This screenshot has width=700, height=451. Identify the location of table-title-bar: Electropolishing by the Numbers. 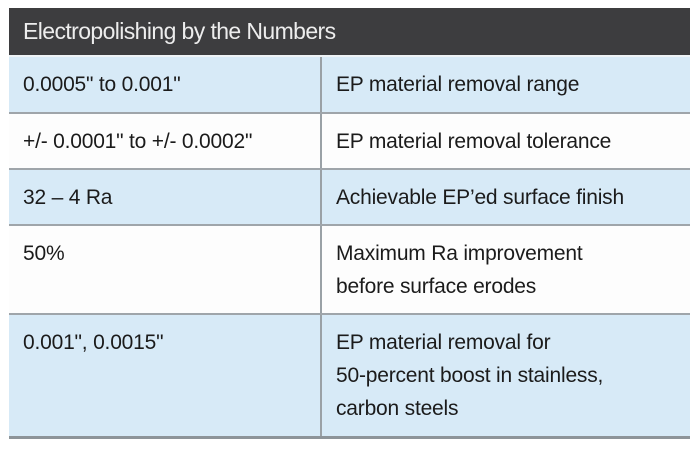
(349, 32).